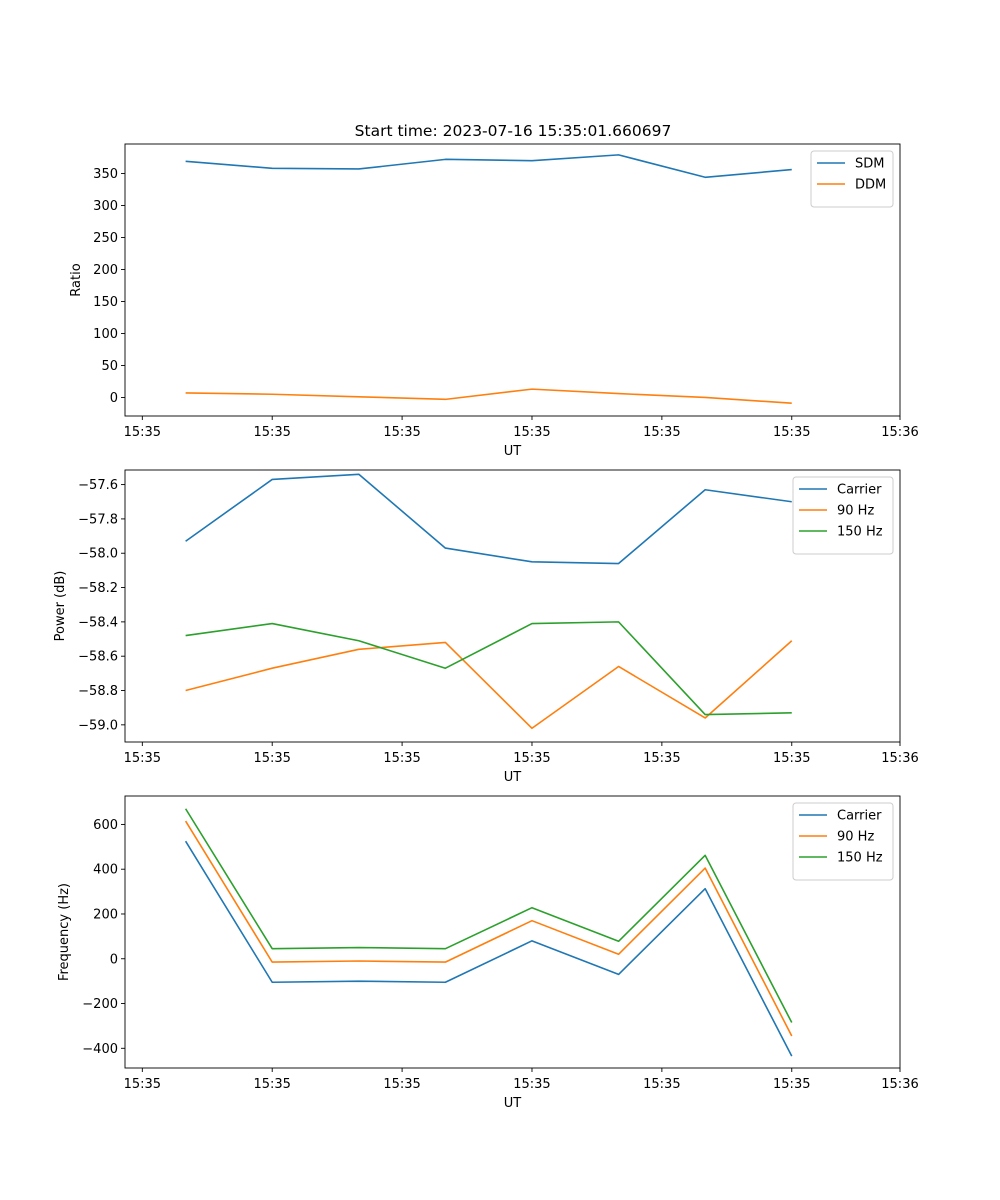  What do you see at coordinates (100, 1004) in the screenshot?
I see `y-tick-label: −200` at bounding box center [100, 1004].